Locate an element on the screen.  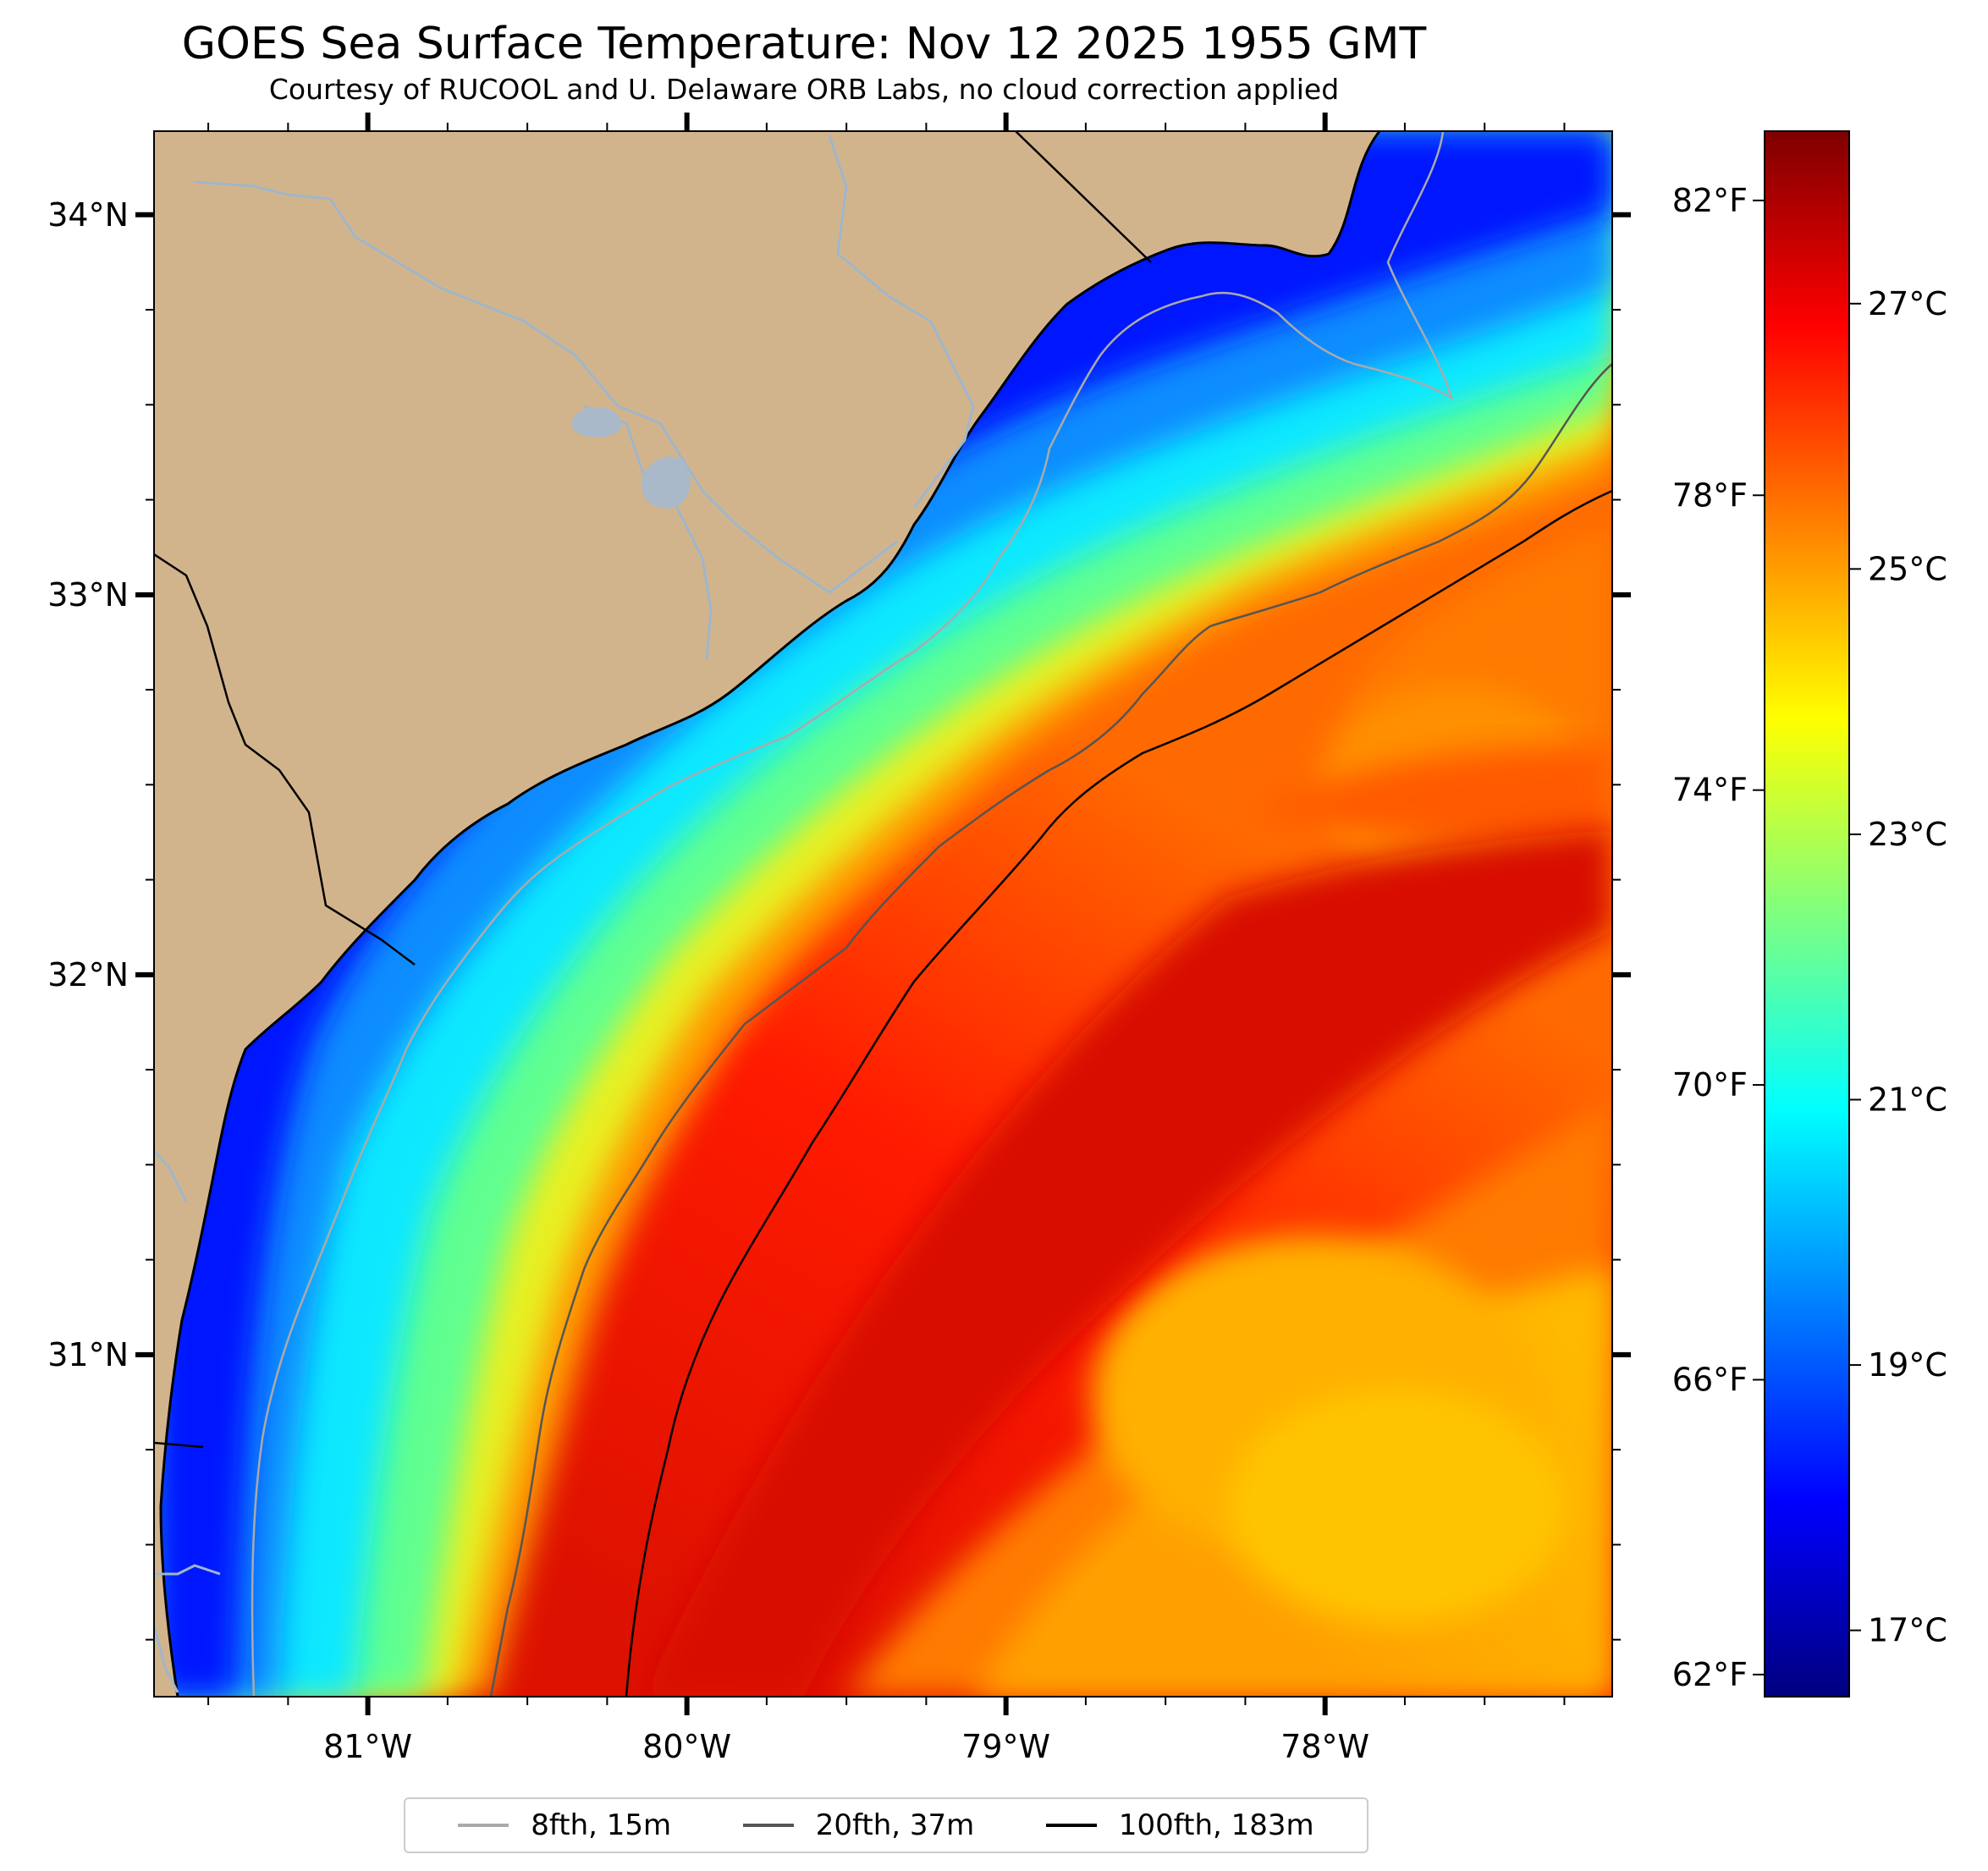
legend-item-100fth: 100fth, 183m is located at coordinates (1179, 1825).